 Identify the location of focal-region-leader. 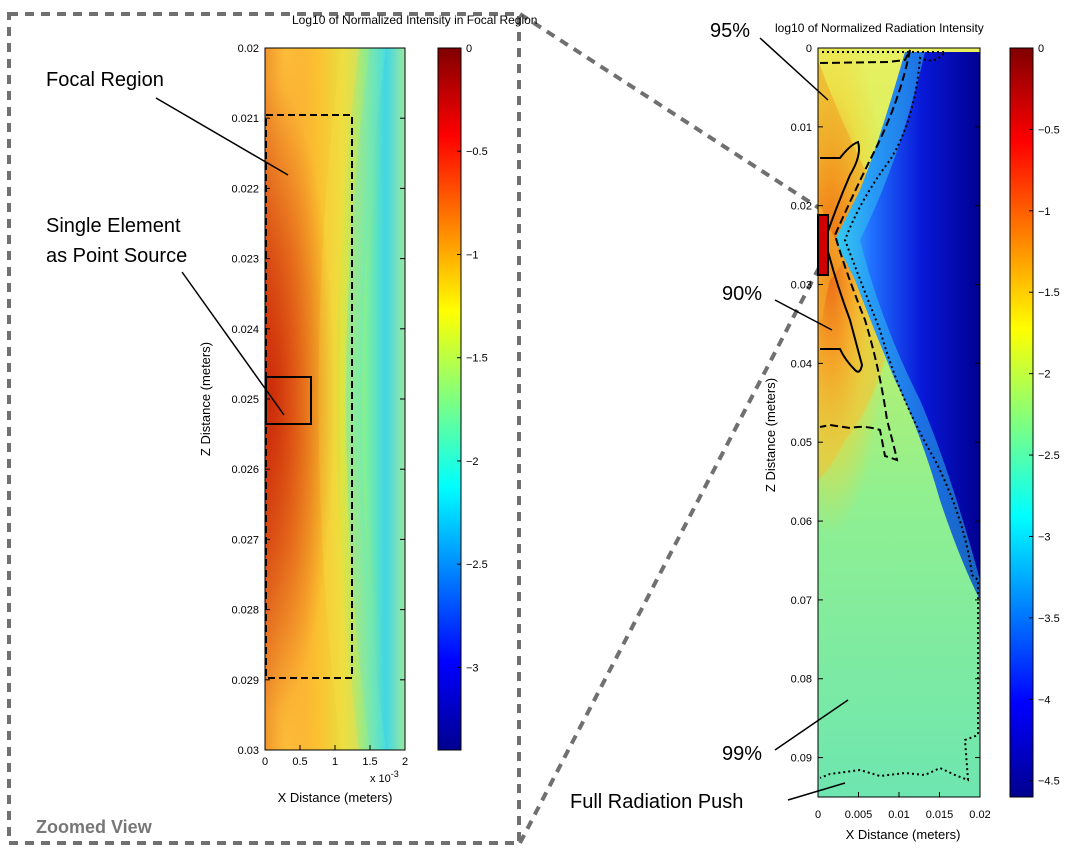
(222, 136).